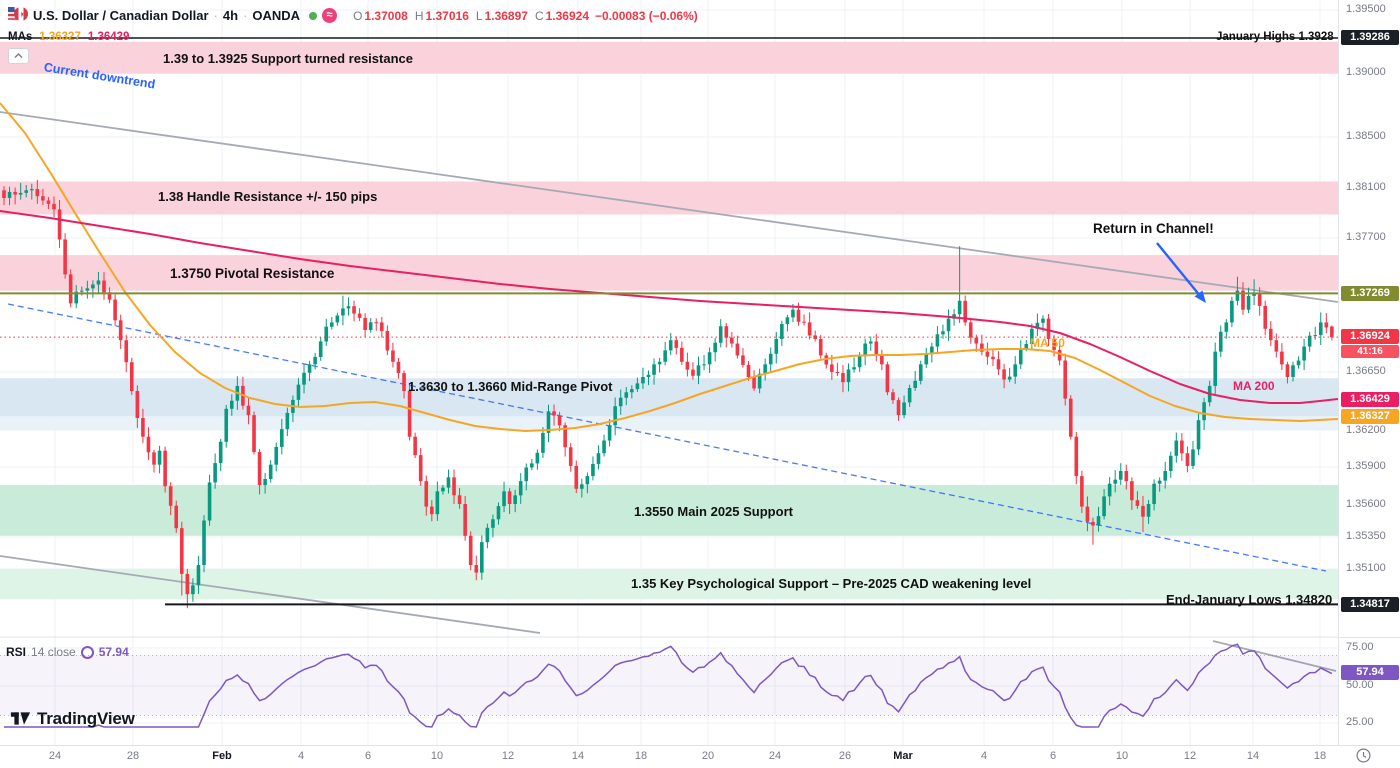  What do you see at coordinates (252, 273) in the screenshot?
I see `annotation-1375-pivotal: 1.3750 Pivotal Resistance` at bounding box center [252, 273].